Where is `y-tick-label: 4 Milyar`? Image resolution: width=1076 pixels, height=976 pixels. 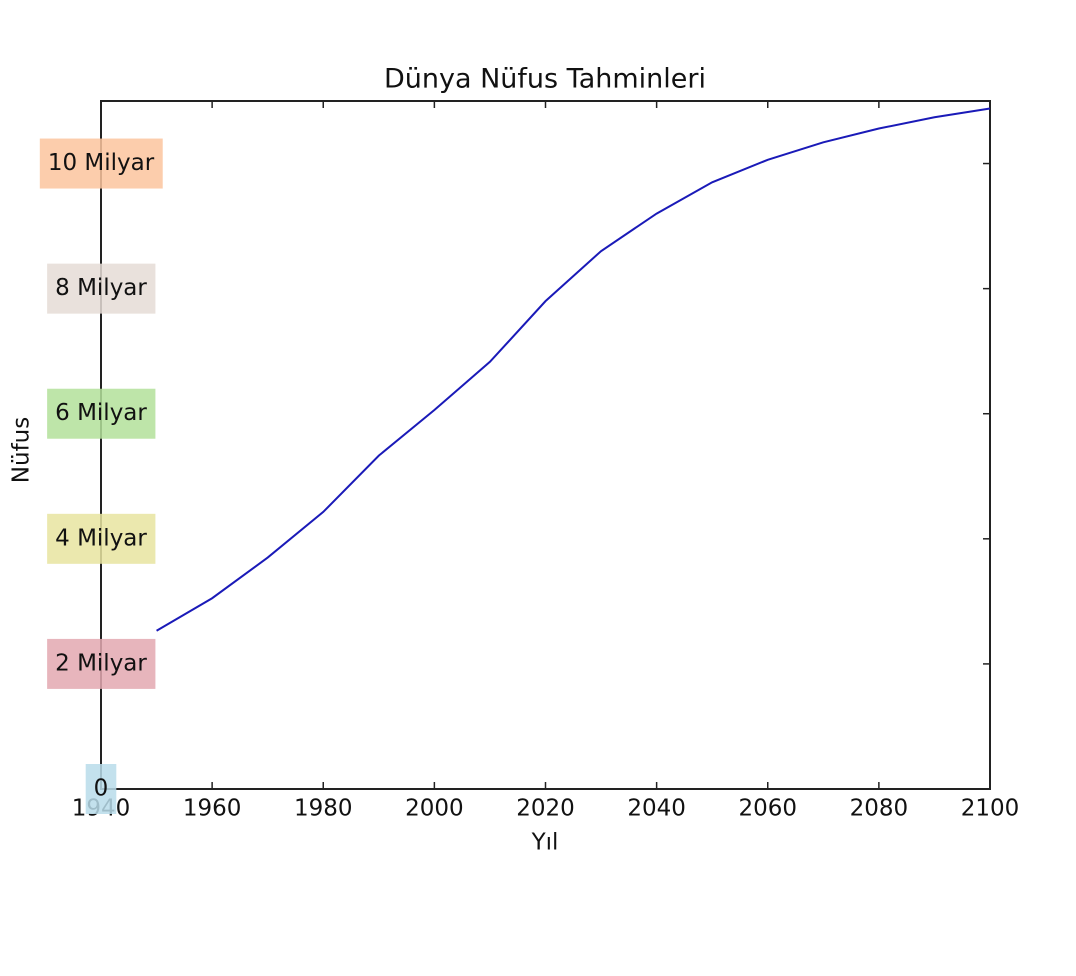 y-tick-label: 4 Milyar is located at coordinates (101, 538).